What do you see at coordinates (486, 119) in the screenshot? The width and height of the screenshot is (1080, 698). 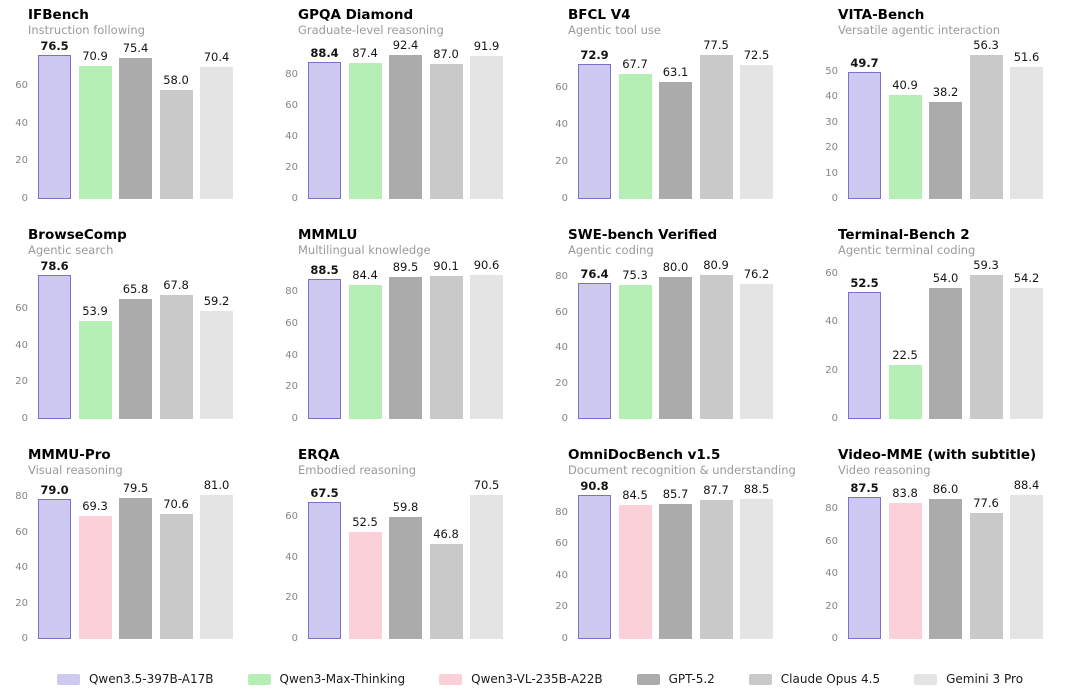 I see `bar-gemini-3-pro: 91.9` at bounding box center [486, 119].